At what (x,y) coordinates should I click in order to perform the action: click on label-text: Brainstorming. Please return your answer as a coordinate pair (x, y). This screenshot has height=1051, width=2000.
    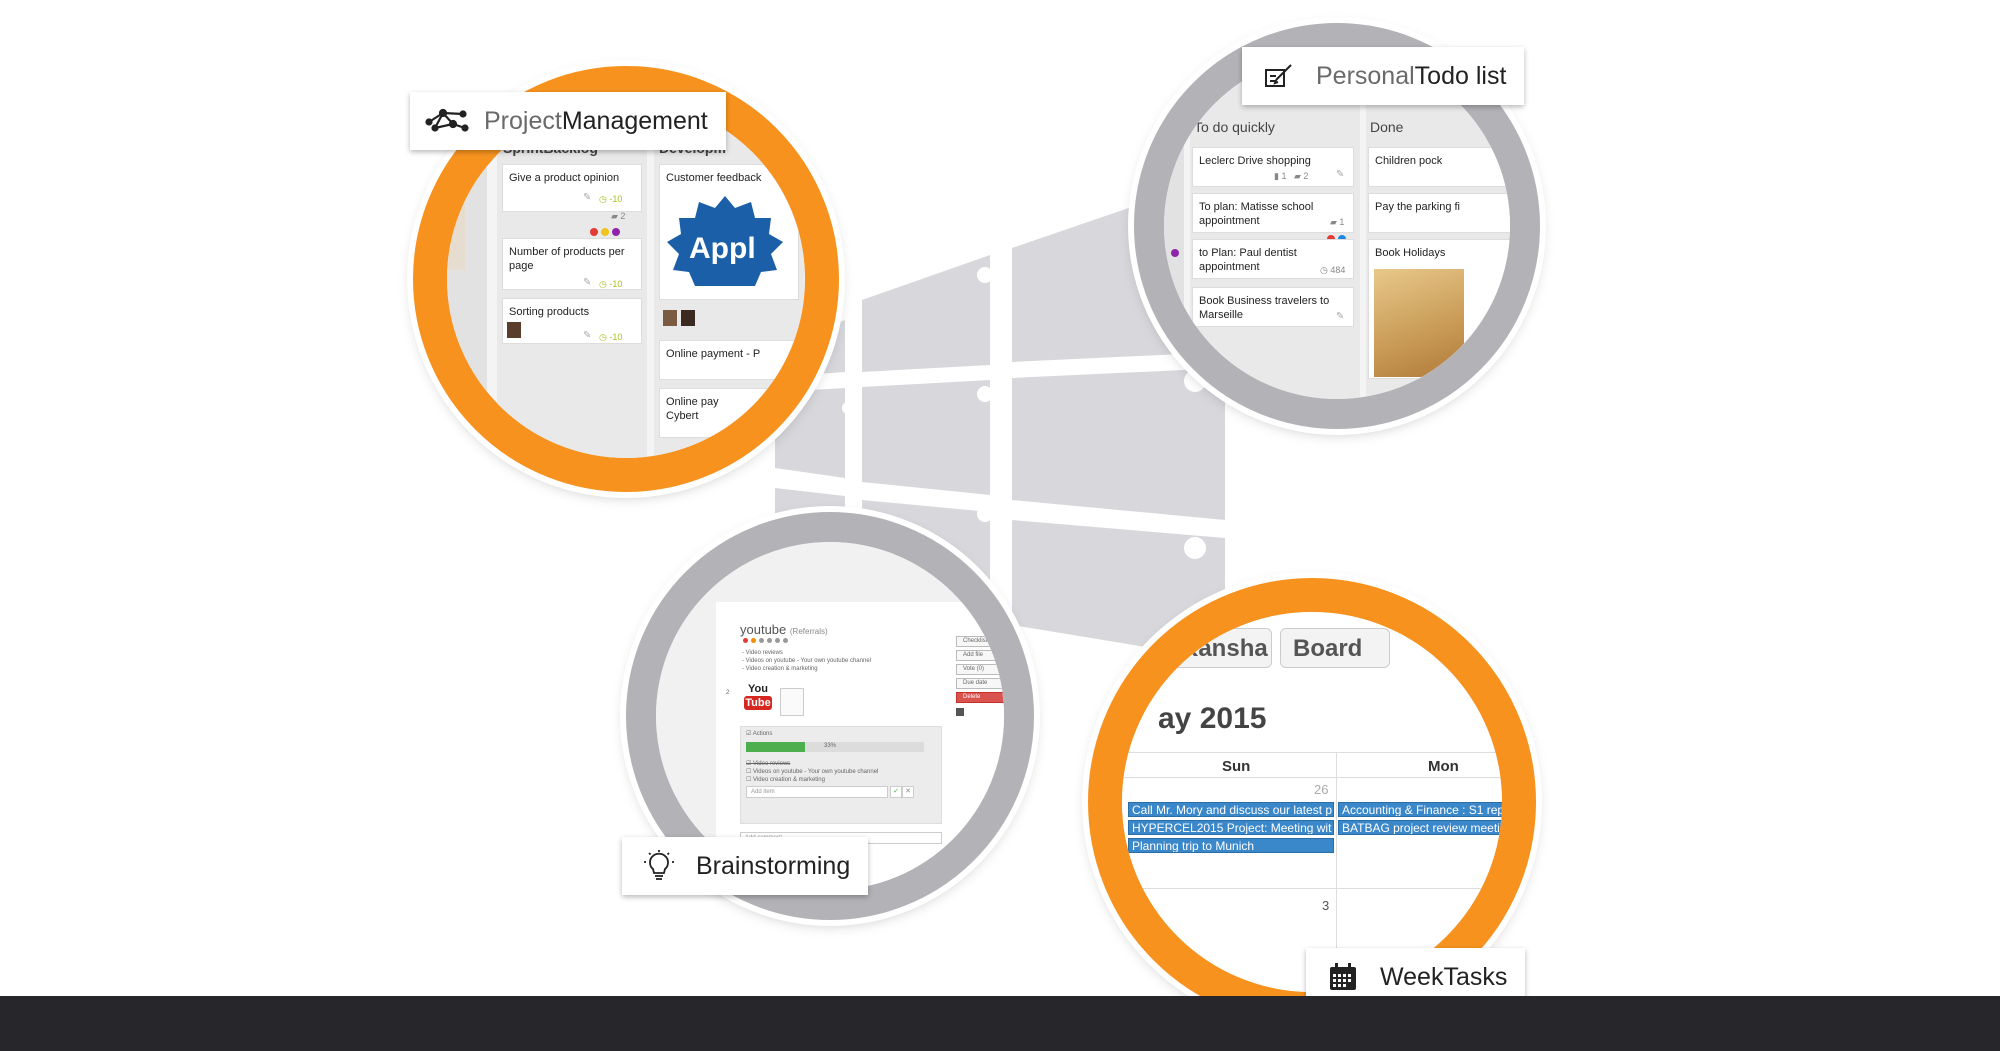
    Looking at the image, I should click on (773, 865).